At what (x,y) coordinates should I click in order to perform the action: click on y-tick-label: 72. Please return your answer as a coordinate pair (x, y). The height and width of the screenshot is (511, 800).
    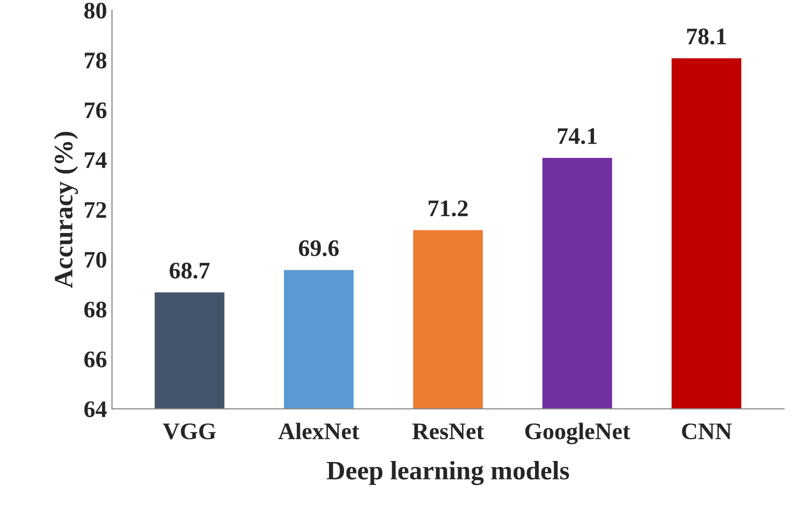
    Looking at the image, I should click on (95, 210).